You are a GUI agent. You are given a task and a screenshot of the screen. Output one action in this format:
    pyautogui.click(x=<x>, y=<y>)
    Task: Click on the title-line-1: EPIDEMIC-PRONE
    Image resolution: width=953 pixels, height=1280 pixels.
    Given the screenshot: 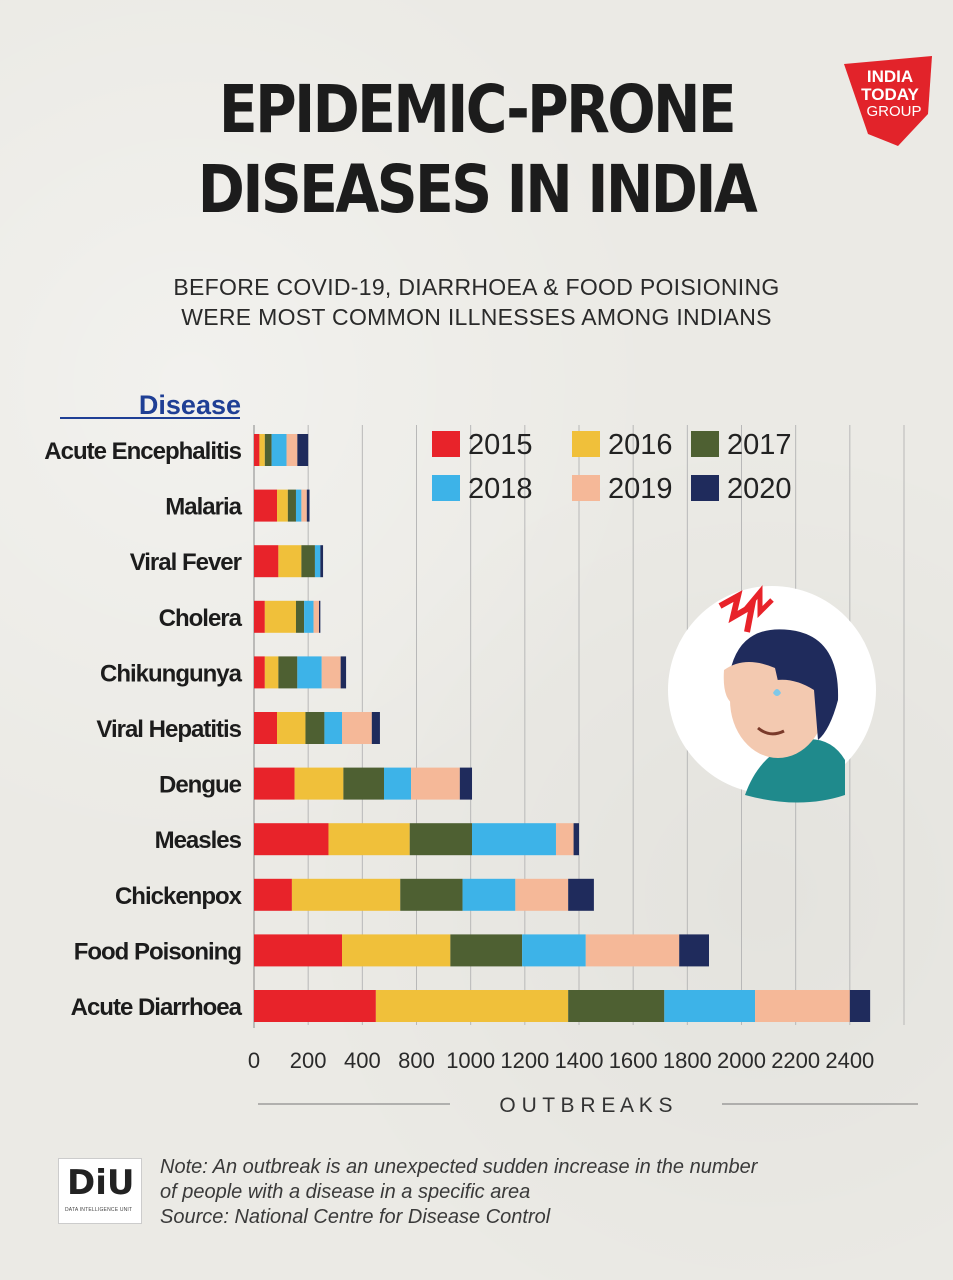 What is the action you would take?
    pyautogui.click(x=477, y=109)
    